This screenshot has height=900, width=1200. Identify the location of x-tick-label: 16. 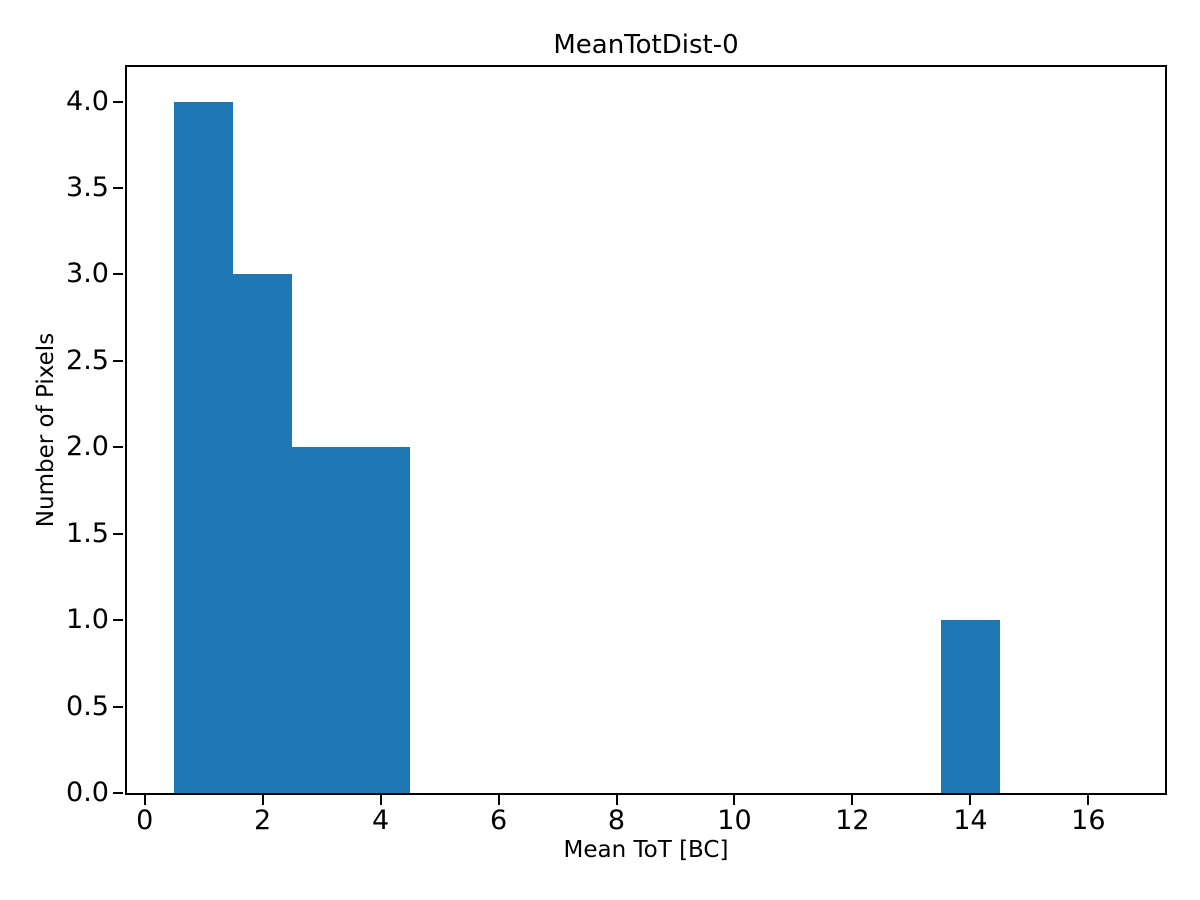
(1088, 820).